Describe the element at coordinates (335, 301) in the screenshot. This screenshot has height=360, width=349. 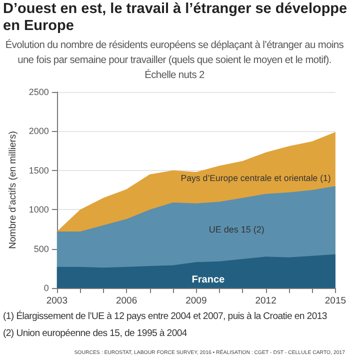
I see `x-tick-label: 2015` at that location.